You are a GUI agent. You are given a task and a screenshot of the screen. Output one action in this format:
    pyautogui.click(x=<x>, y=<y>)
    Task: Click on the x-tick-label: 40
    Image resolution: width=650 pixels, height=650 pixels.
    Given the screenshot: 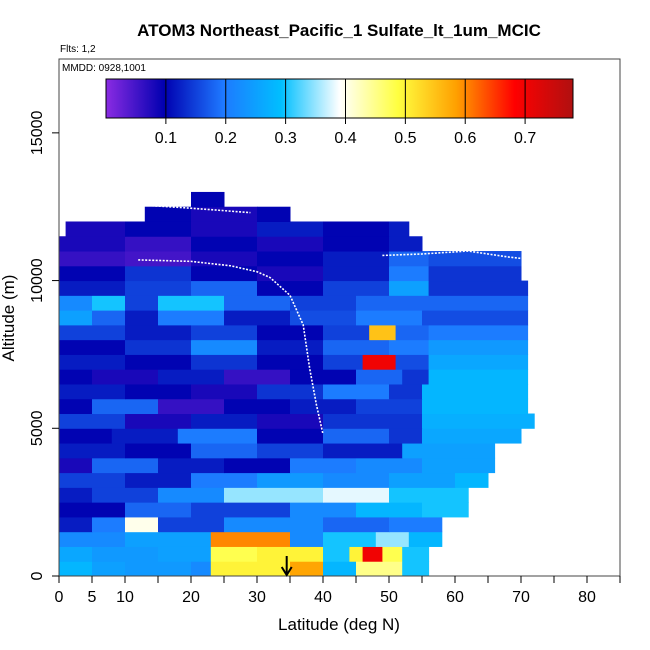 What is the action you would take?
    pyautogui.click(x=323, y=597)
    